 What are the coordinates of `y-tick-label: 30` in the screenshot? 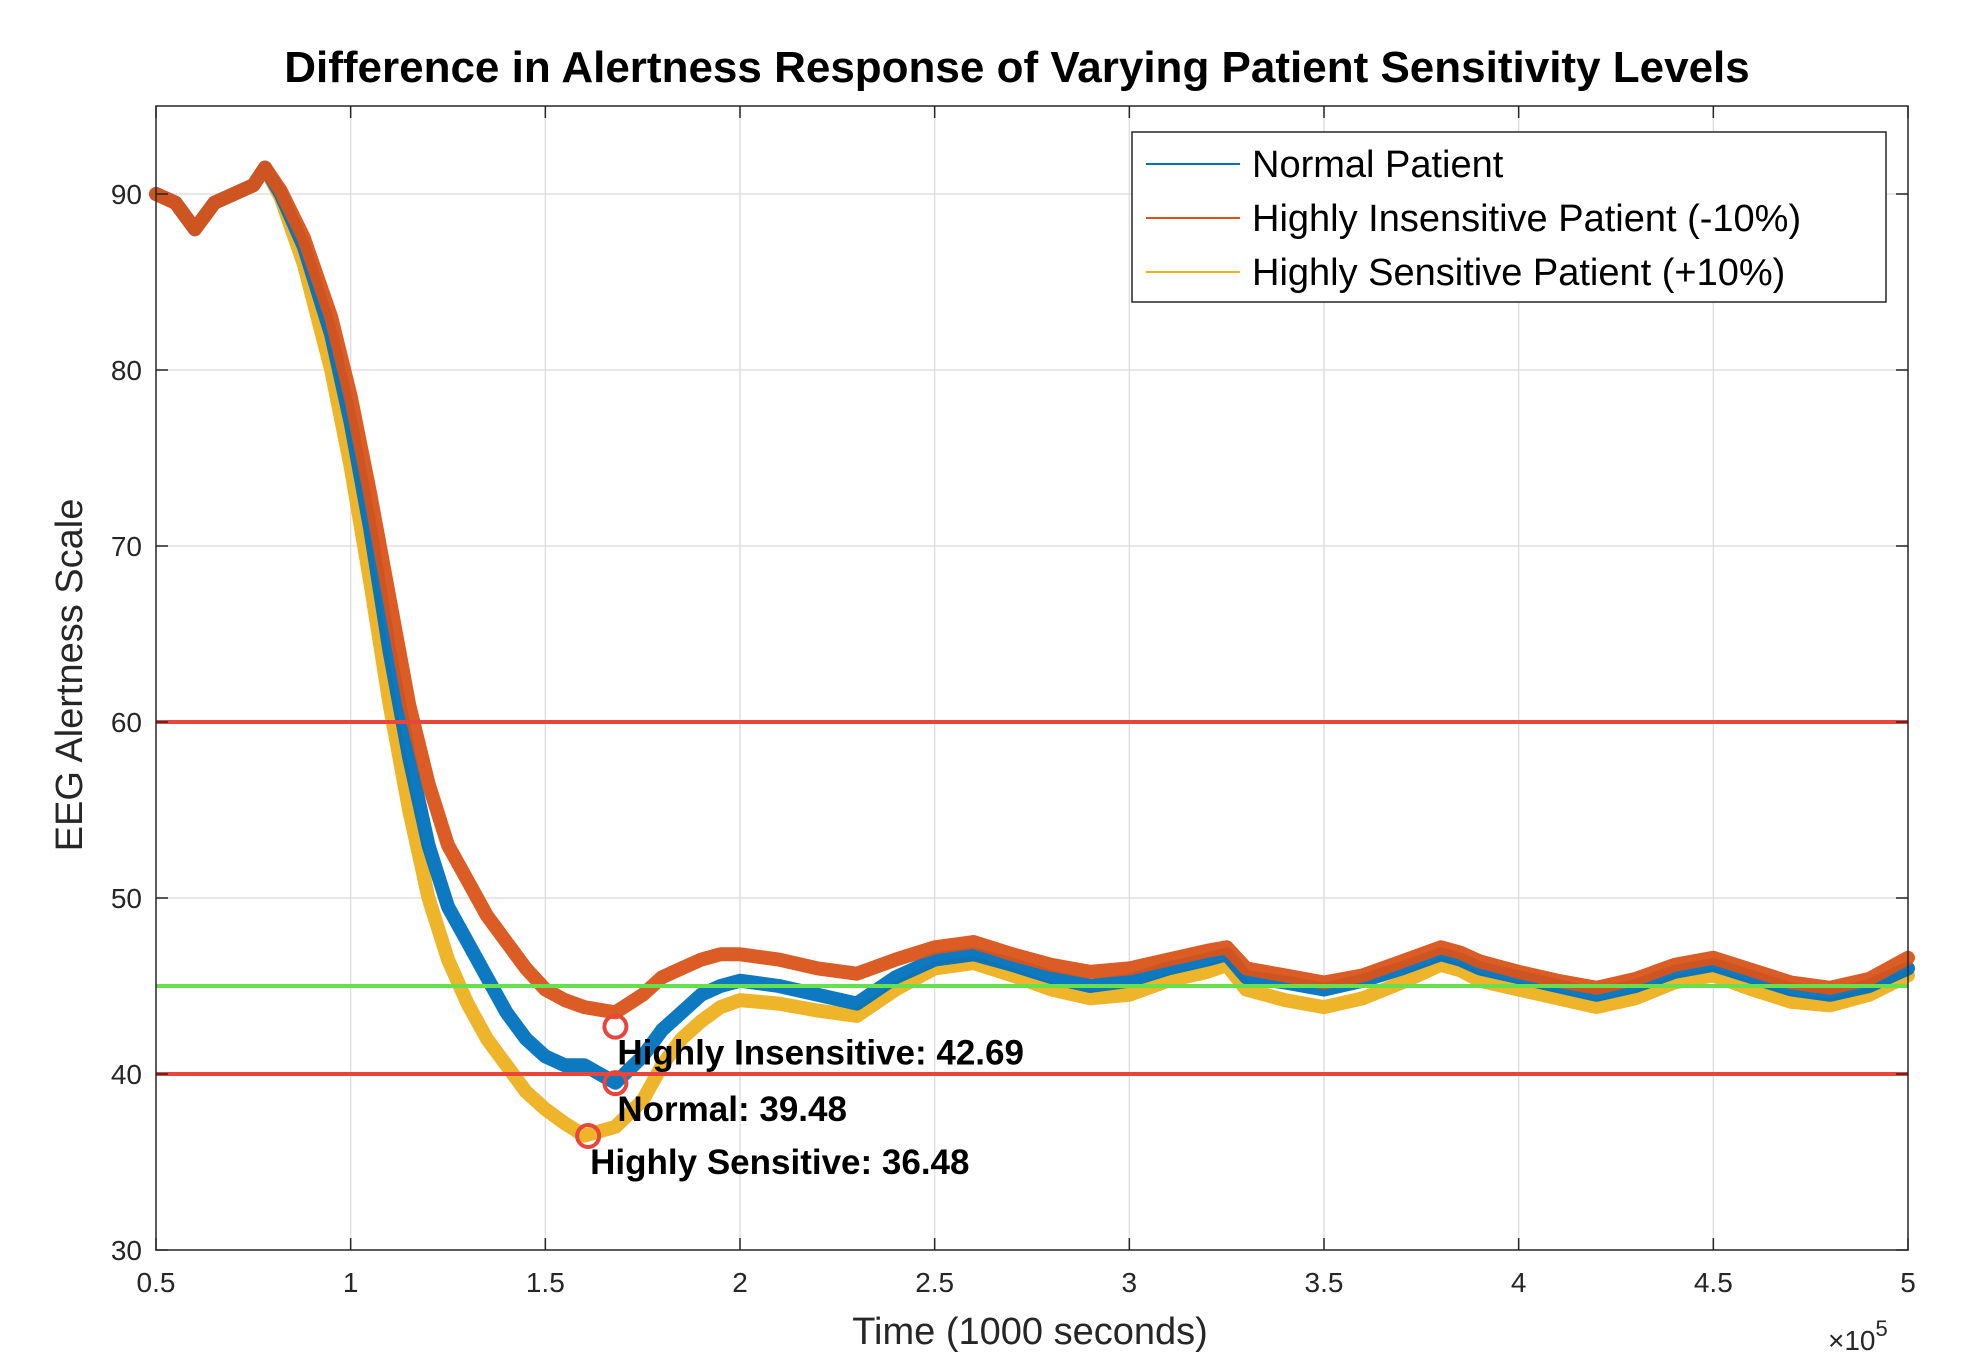 It's located at (126, 1250).